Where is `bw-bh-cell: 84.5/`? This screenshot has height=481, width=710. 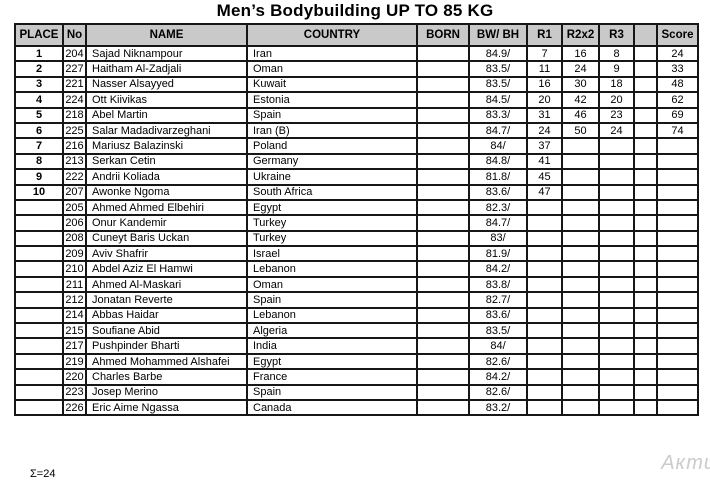 bw-bh-cell: 84.5/ is located at coordinates (498, 100).